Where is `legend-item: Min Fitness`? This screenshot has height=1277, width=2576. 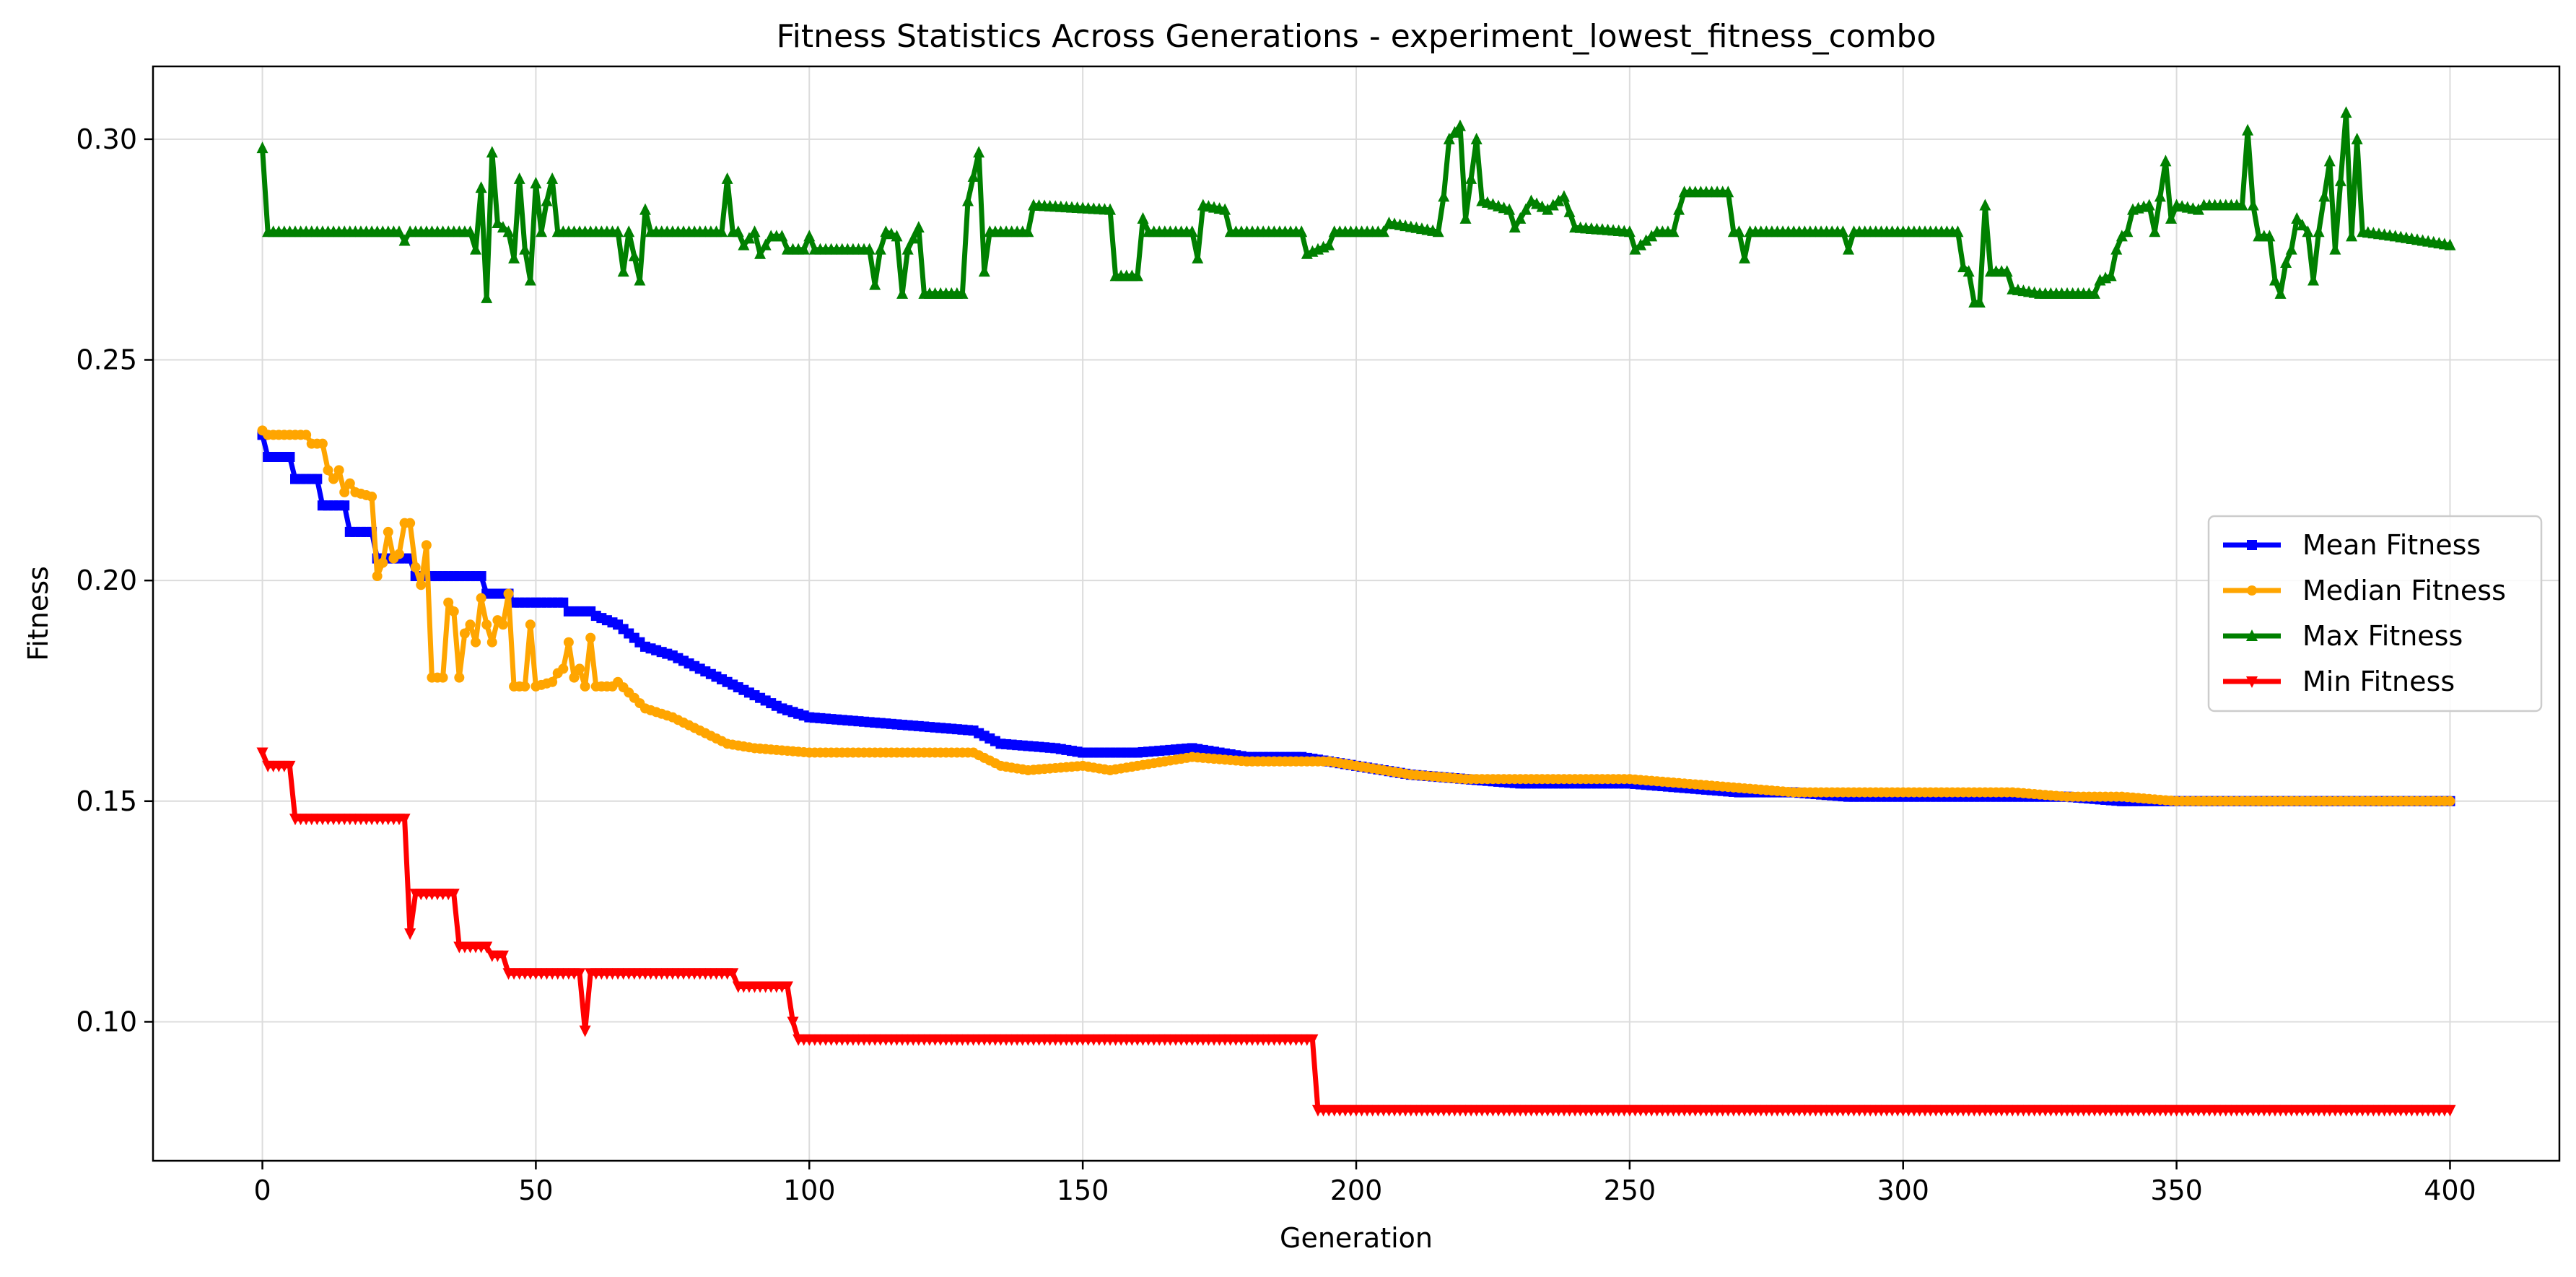 legend-item: Min Fitness is located at coordinates (2339, 681).